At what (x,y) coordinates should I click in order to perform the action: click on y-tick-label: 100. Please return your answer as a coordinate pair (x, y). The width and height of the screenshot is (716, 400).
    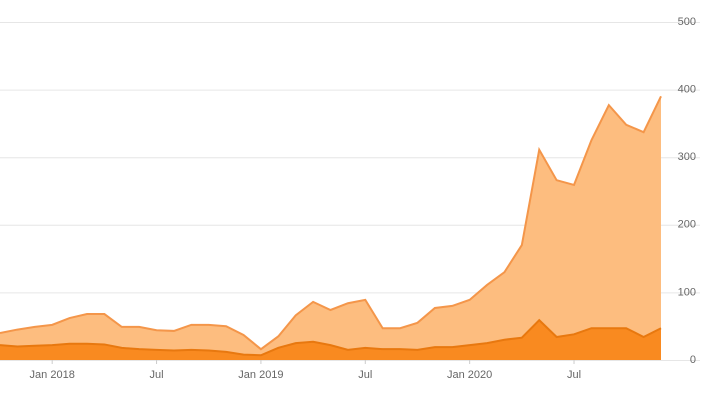
    Looking at the image, I should click on (687, 292).